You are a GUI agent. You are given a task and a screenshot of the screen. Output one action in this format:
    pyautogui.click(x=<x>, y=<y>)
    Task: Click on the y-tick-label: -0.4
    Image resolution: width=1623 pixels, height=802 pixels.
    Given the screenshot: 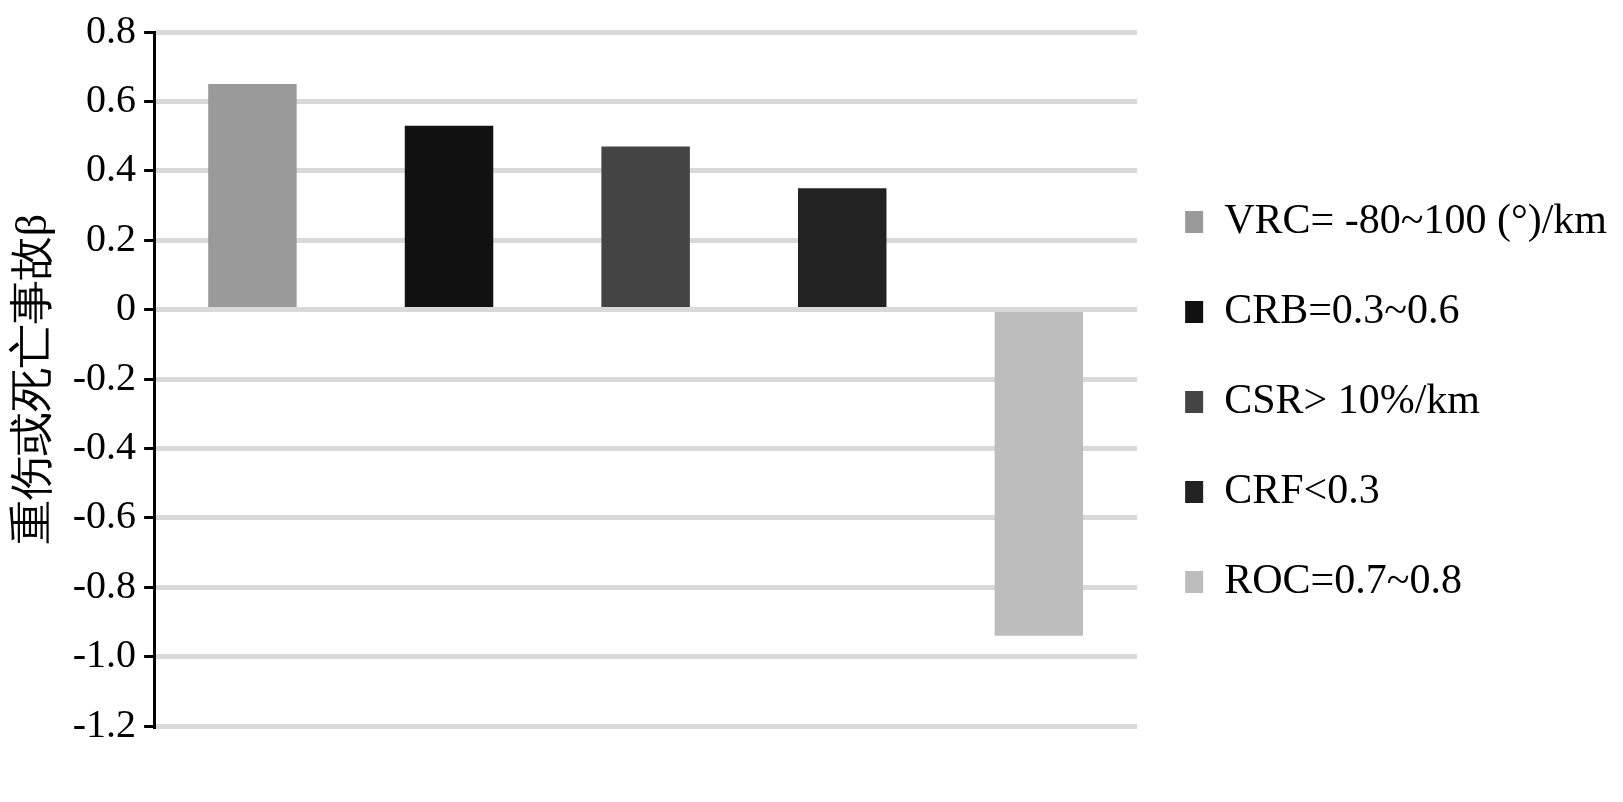 What is the action you would take?
    pyautogui.click(x=104, y=445)
    